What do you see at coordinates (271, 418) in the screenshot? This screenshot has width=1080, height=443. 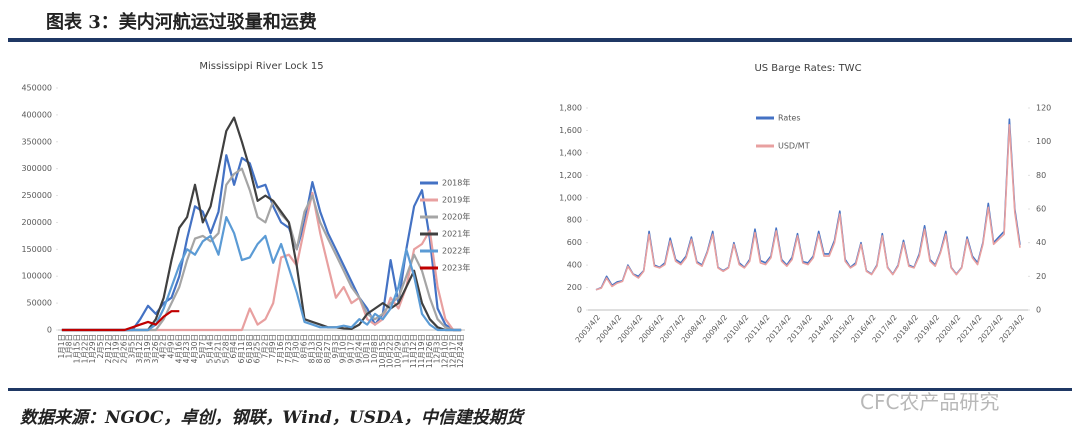 I see `source-note: 数据来源：NGOC，卓创，钢联，Wind，USDA，中信建投期货` at bounding box center [271, 418].